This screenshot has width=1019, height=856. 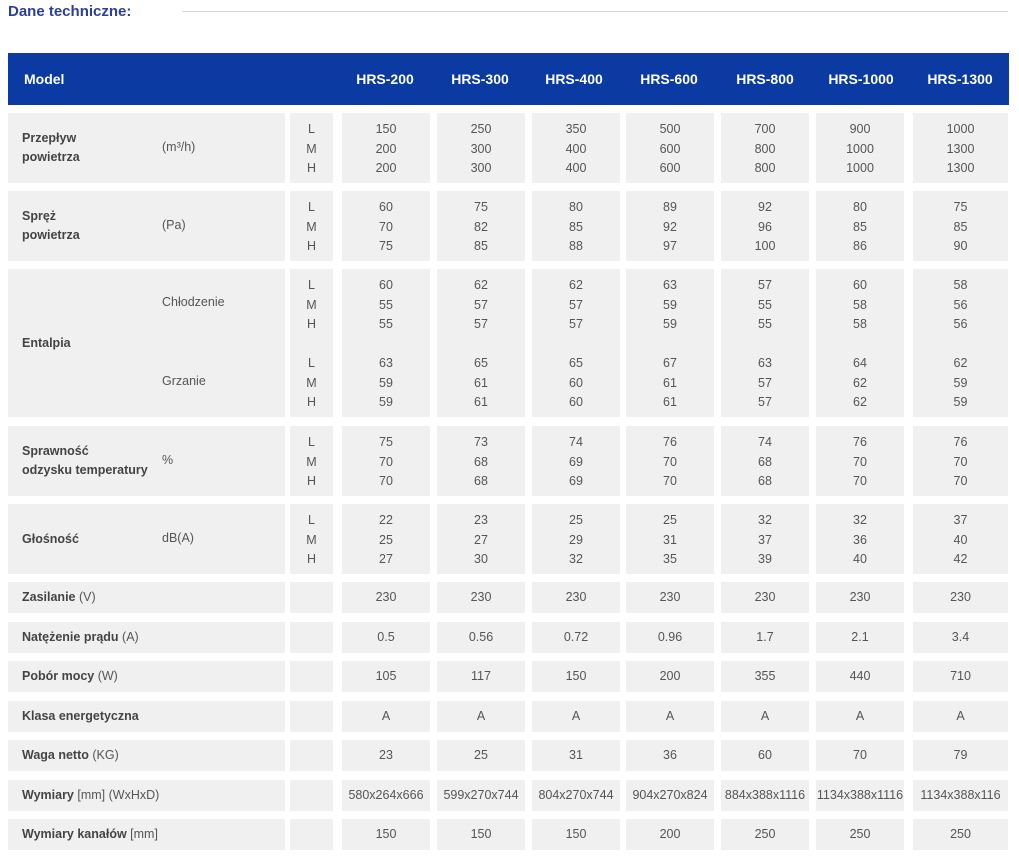 I want to click on value-line: 70, so click(x=670, y=461).